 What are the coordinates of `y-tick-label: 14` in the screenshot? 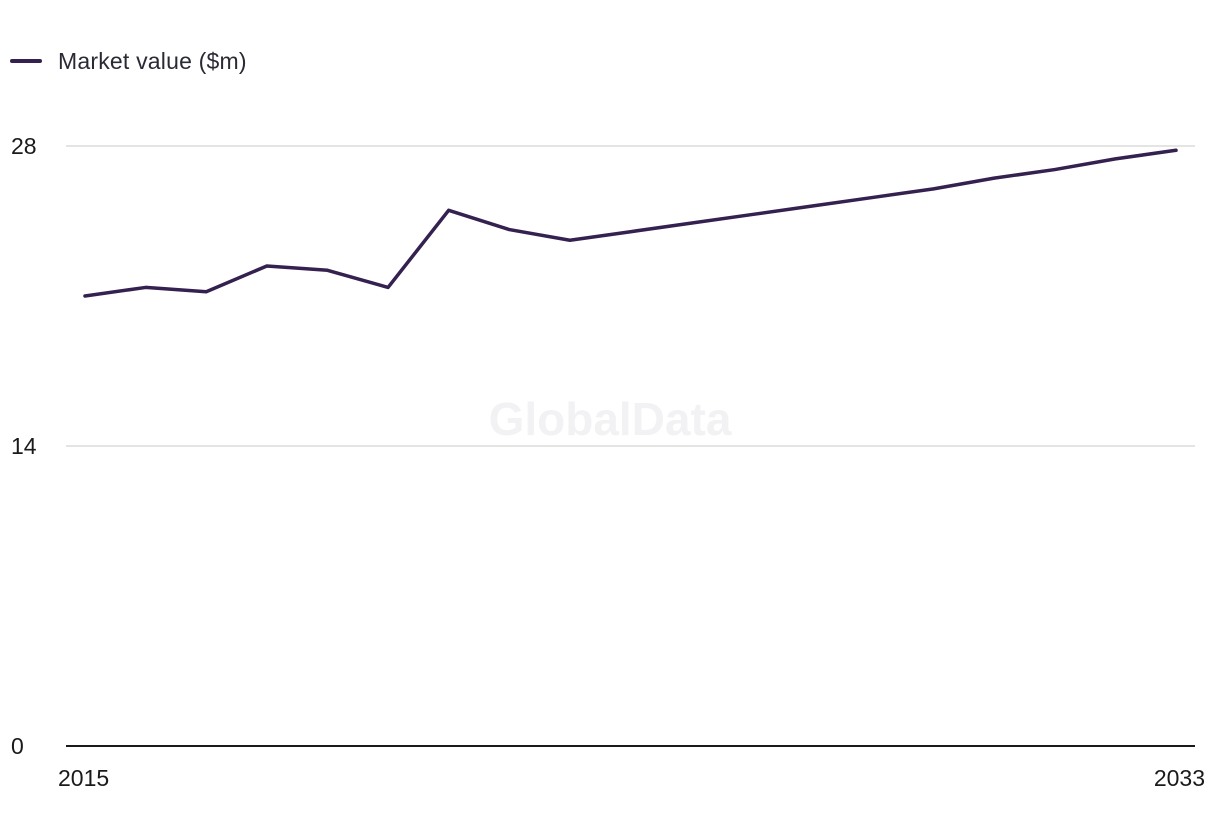 It's located at (24, 446).